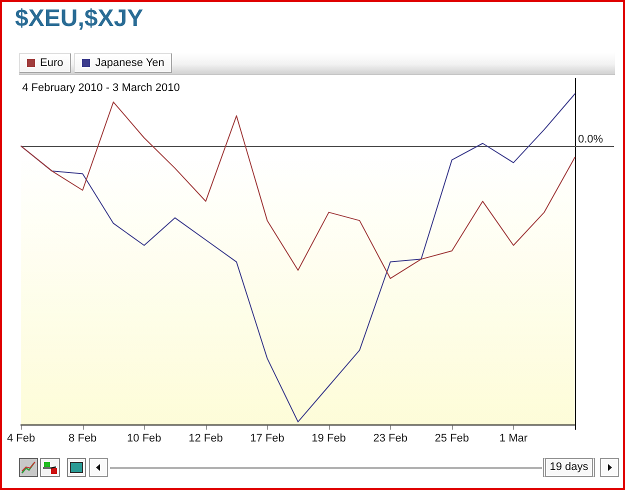  I want to click on x-tick-label: 25 Feb, so click(452, 438).